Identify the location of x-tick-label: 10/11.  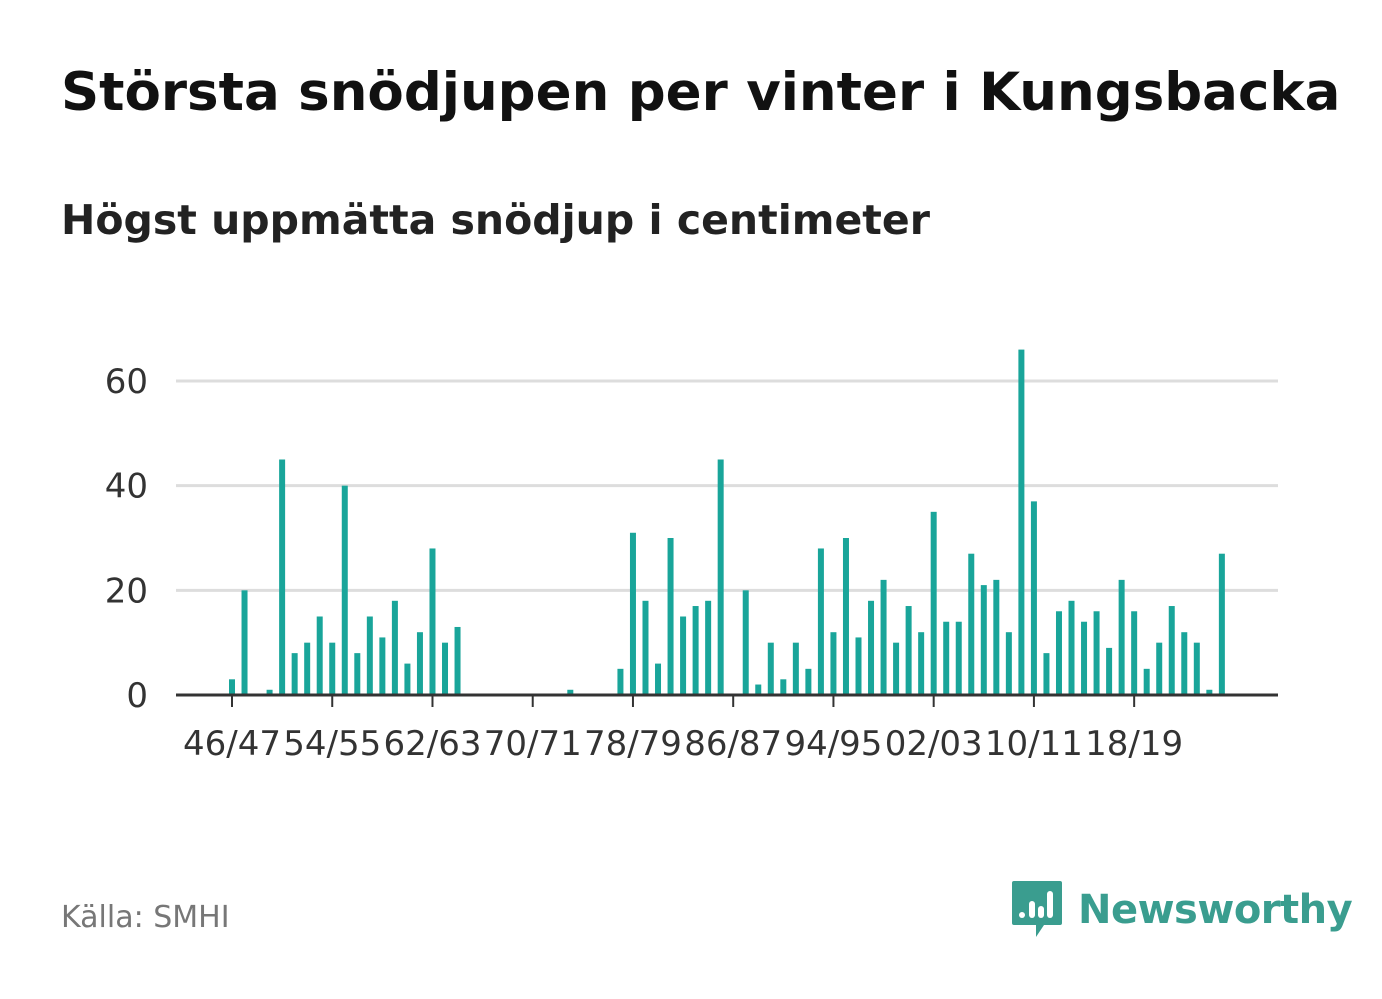
(1034, 744).